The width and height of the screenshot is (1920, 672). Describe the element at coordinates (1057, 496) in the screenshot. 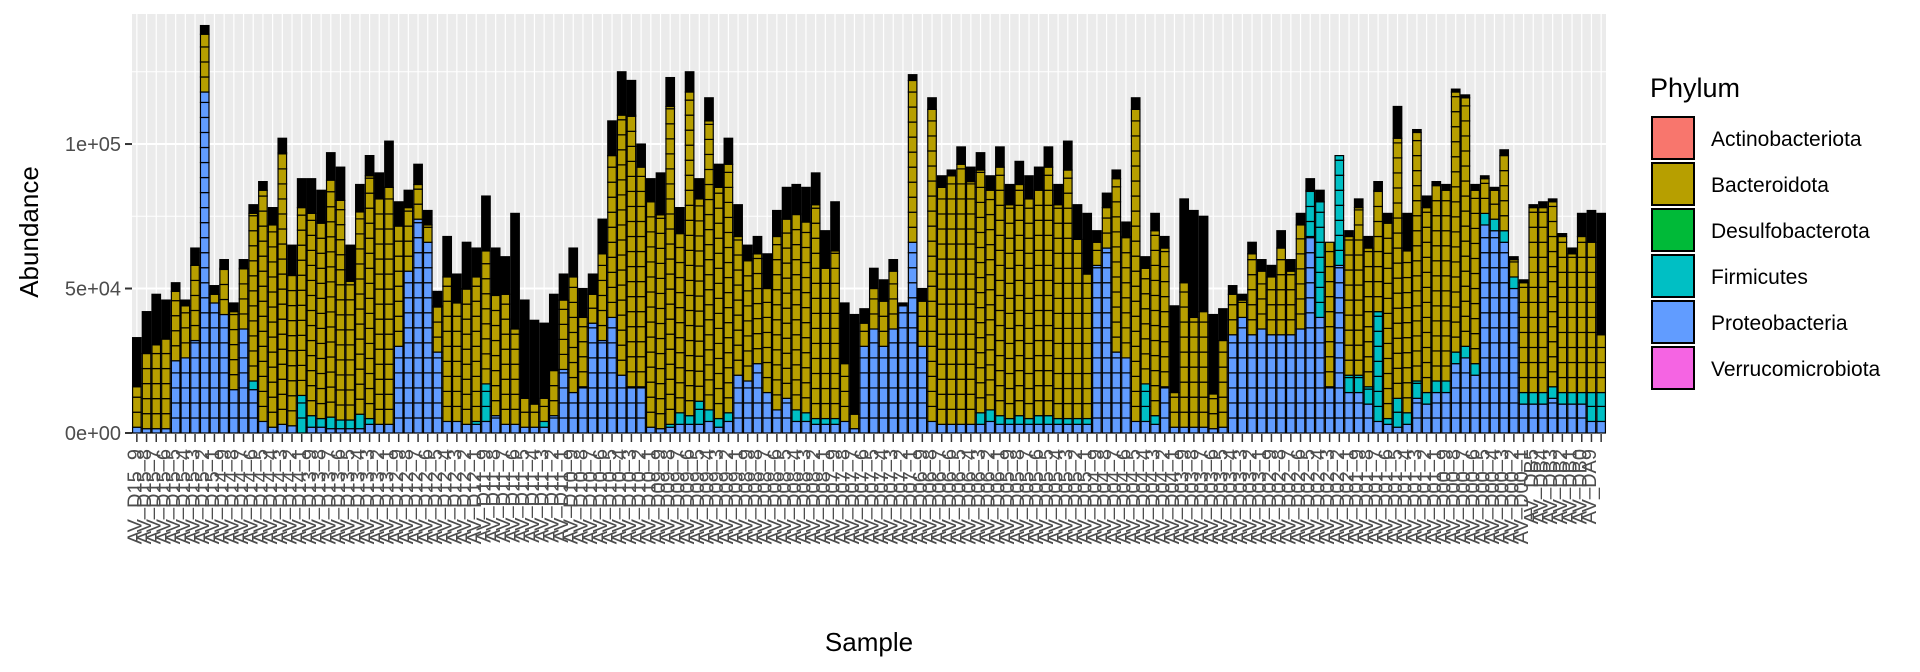

I see `x-tick-label: AV_D05_4` at that location.